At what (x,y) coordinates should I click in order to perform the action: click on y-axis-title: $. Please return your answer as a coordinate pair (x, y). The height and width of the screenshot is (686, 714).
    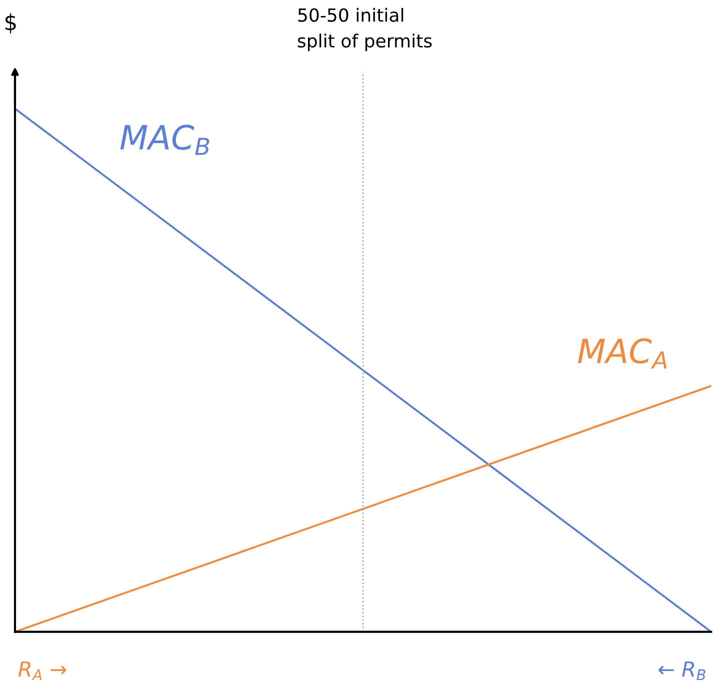
    Looking at the image, I should click on (10, 23).